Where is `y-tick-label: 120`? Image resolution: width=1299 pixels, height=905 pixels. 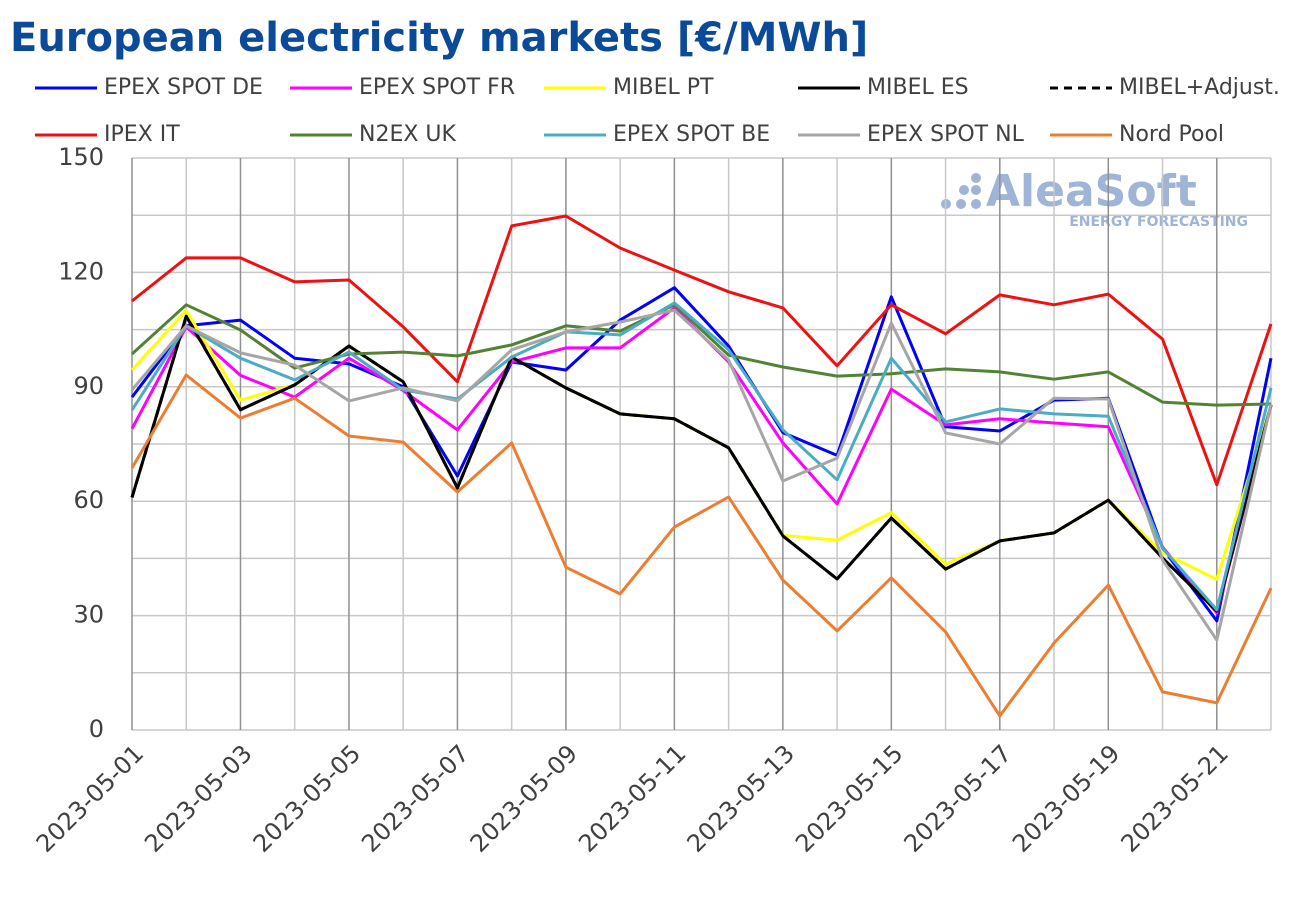 y-tick-label: 120 is located at coordinates (81, 271).